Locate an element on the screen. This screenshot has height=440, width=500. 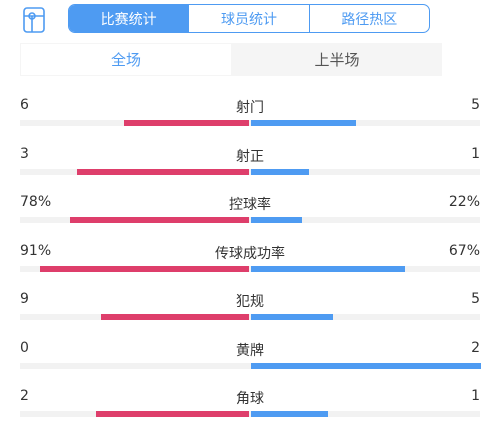
stat-row: 2 角球 1 is located at coordinates (250, 408).